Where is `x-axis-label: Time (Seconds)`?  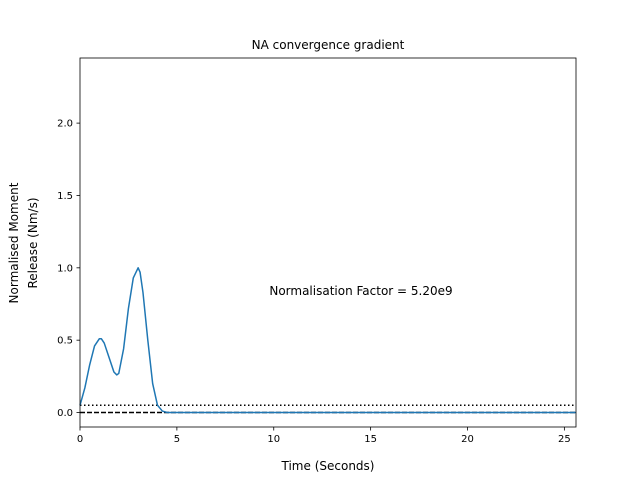
x-axis-label: Time (Seconds) is located at coordinates (328, 466).